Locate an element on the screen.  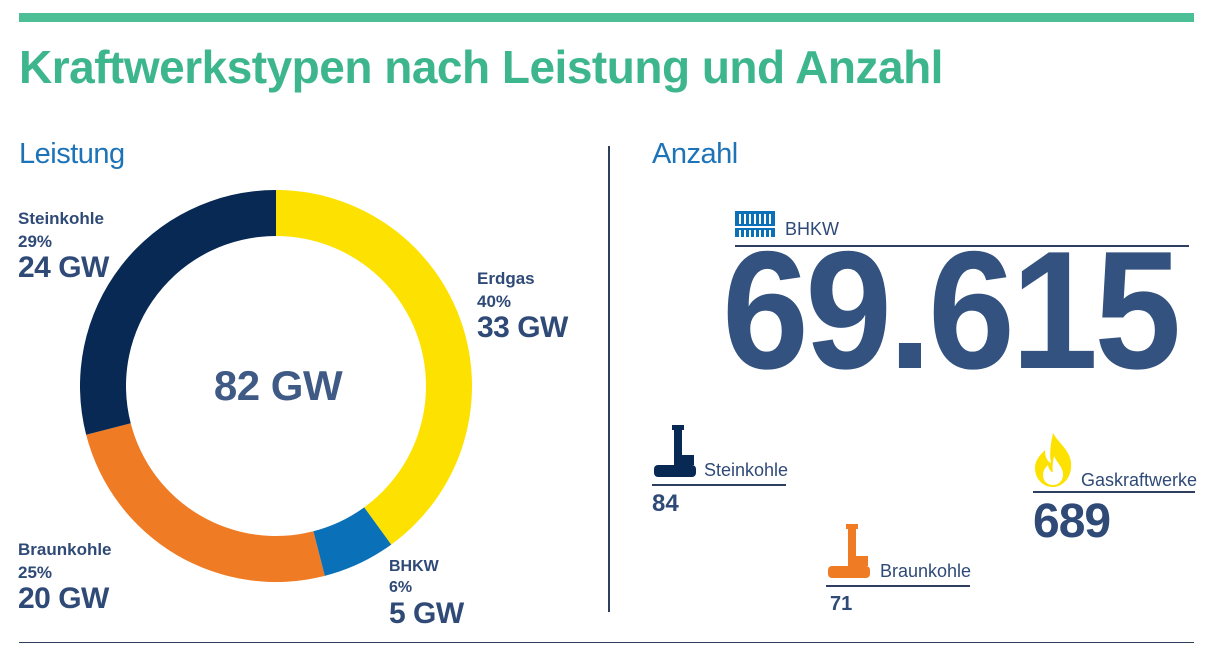
bhkw-count-label: BHKW is located at coordinates (812, 229).